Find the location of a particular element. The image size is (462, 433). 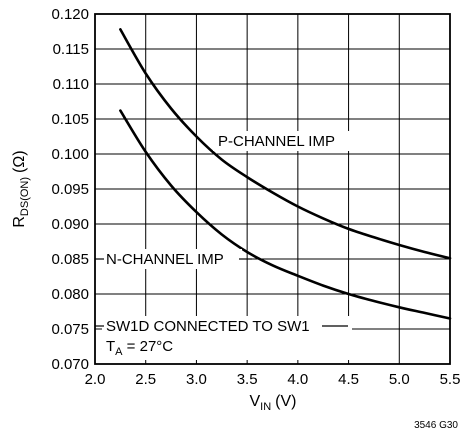

y-axis-label: RDS(ON)(Ω) is located at coordinates (21, 188).